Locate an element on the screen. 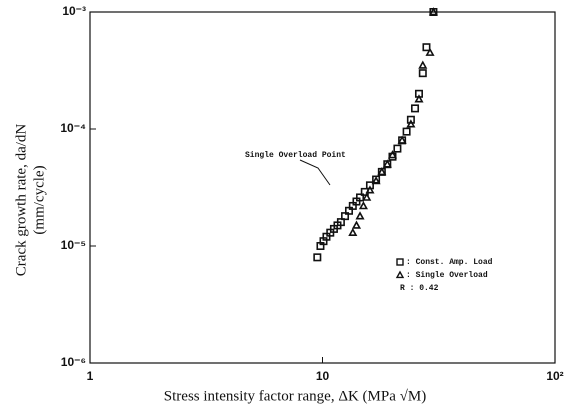 This screenshot has width=578, height=412. y-axis-label: (mm/cycle) is located at coordinates (39, 199).